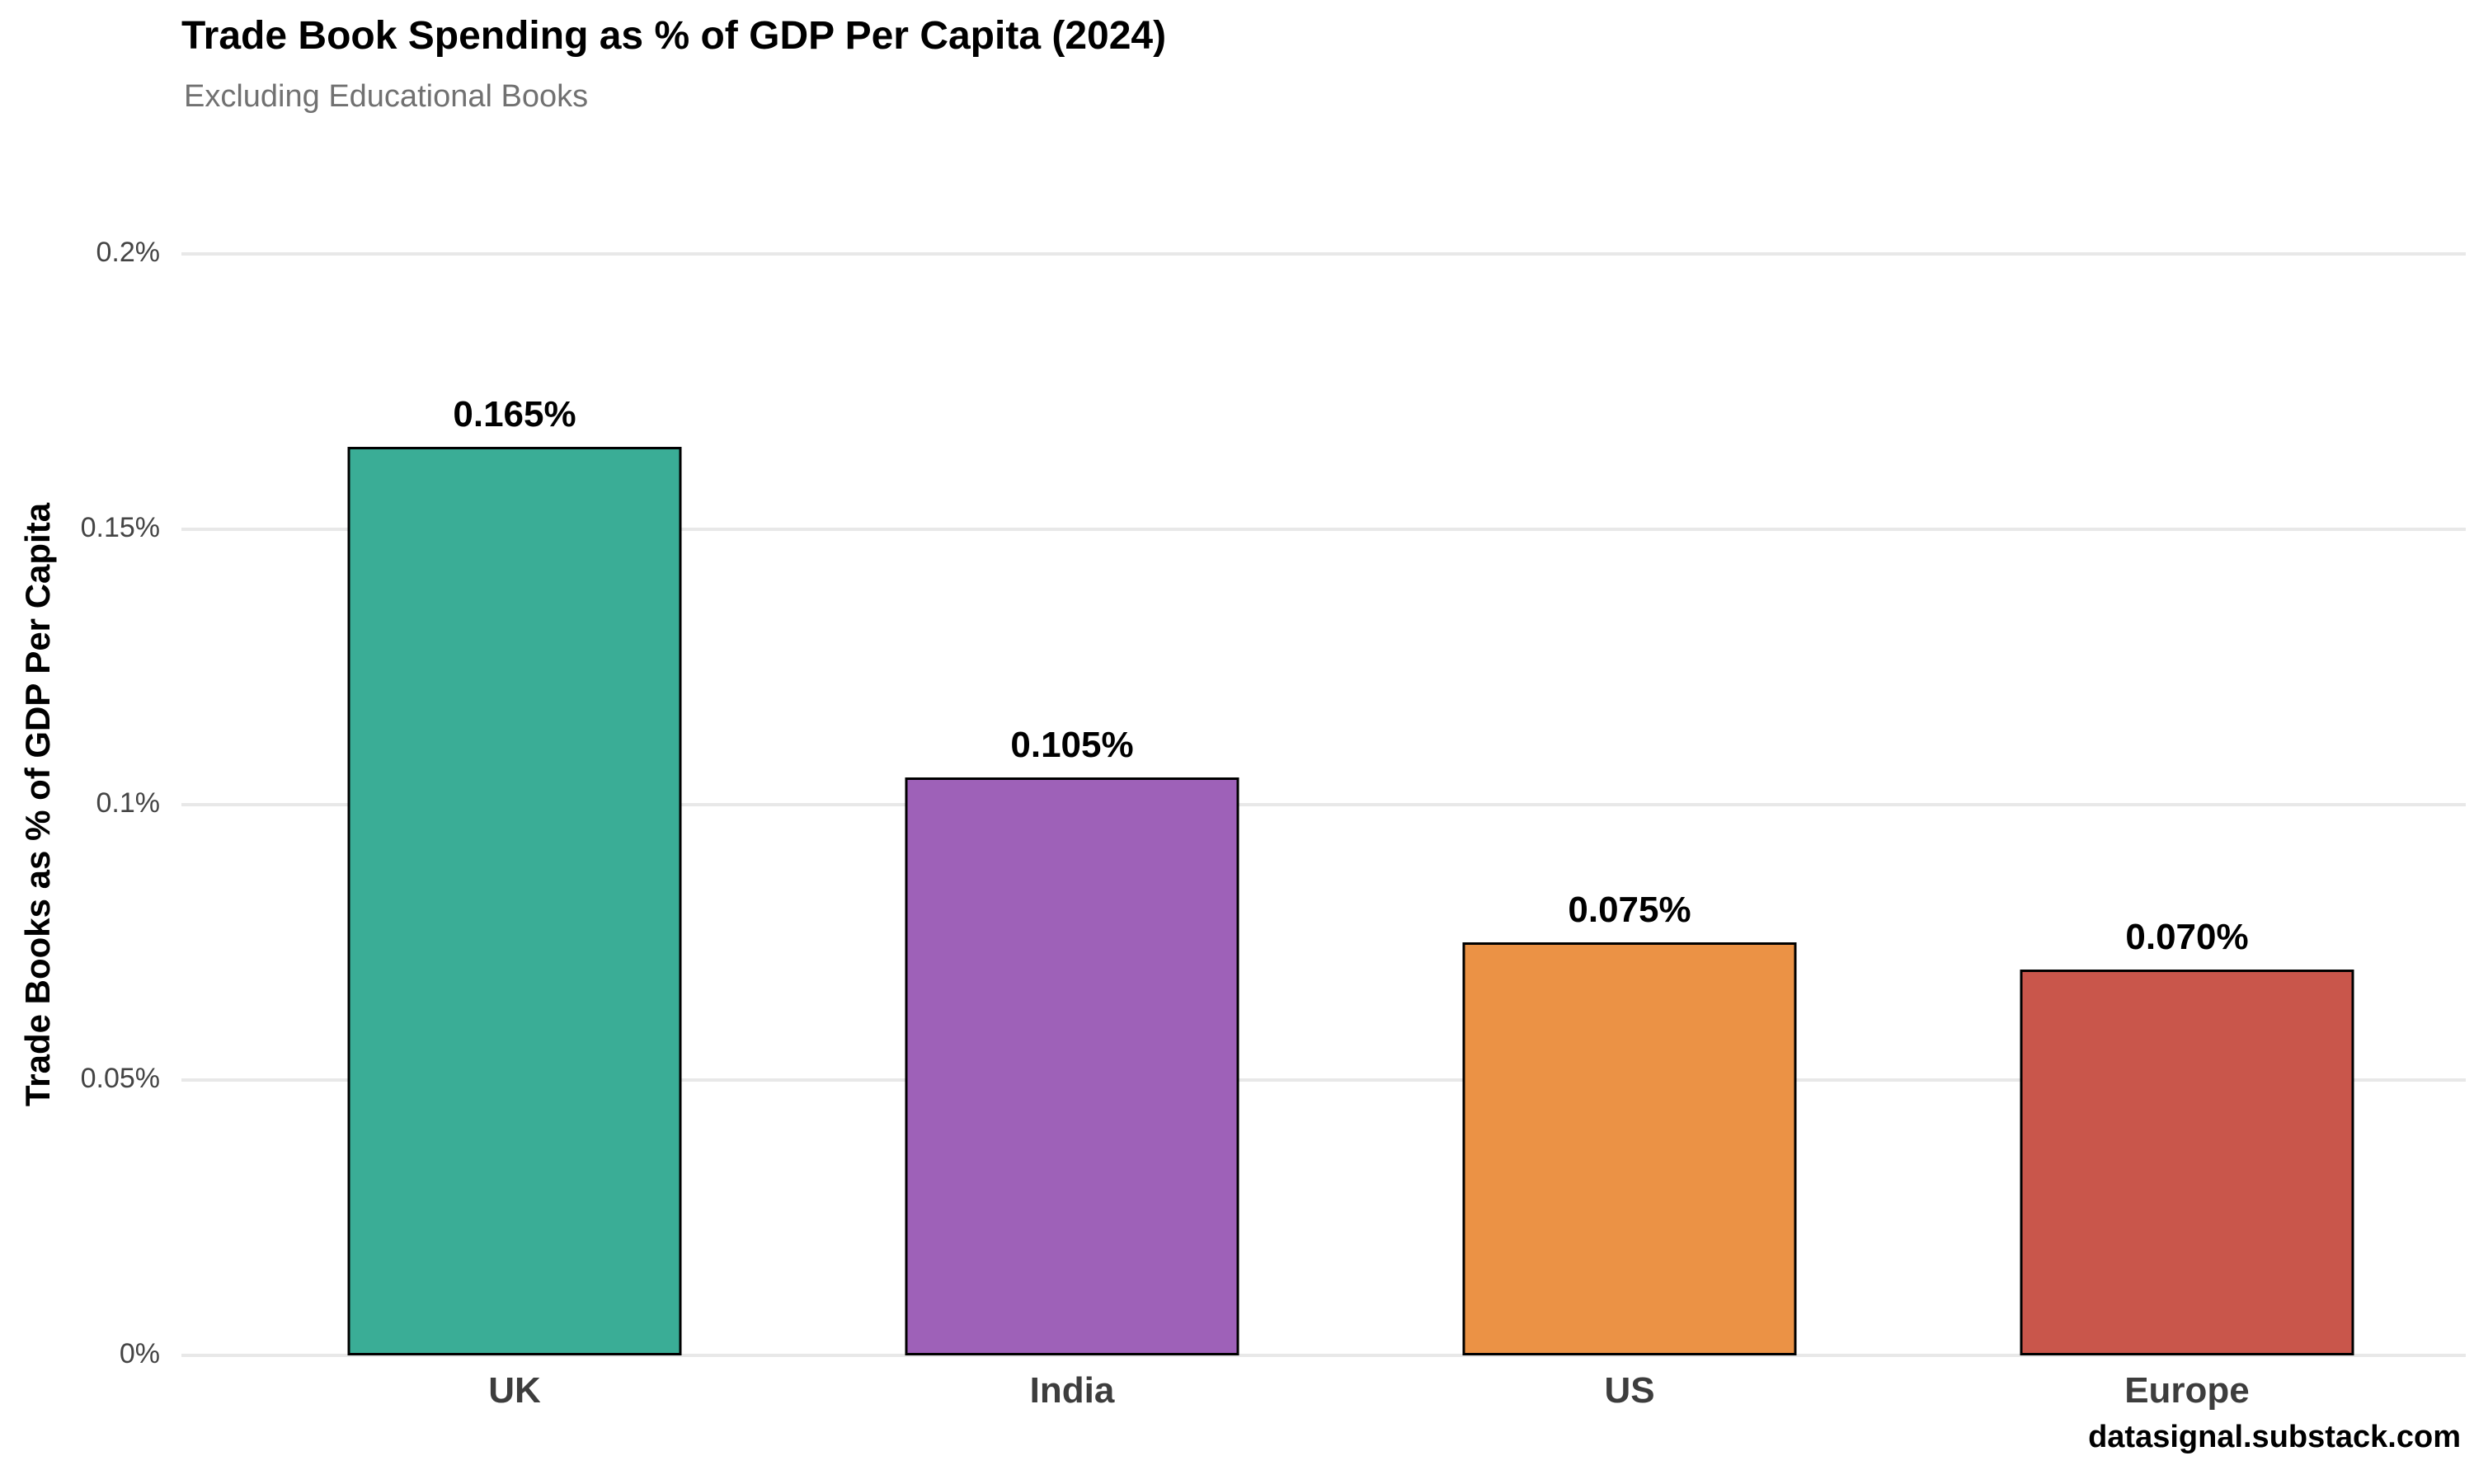  Describe the element at coordinates (139, 1353) in the screenshot. I see `y-tick-label: 0%` at that location.